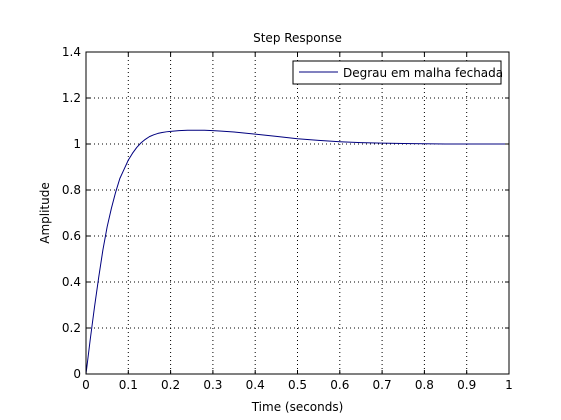 This screenshot has width=561, height=420. Describe the element at coordinates (128, 385) in the screenshot. I see `x-tick-label: 0.1` at that location.